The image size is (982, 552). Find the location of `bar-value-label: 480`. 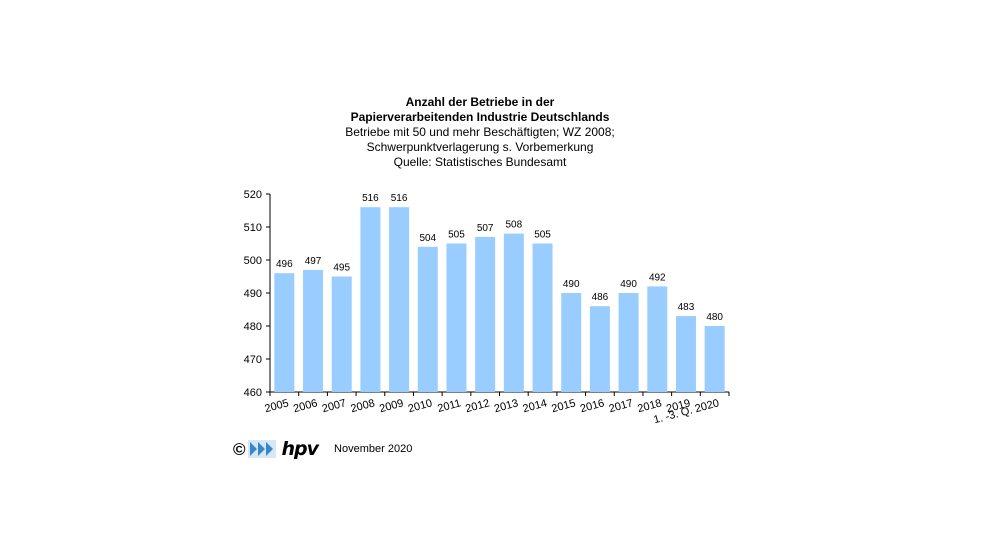

bar-value-label: 480 is located at coordinates (714, 317).